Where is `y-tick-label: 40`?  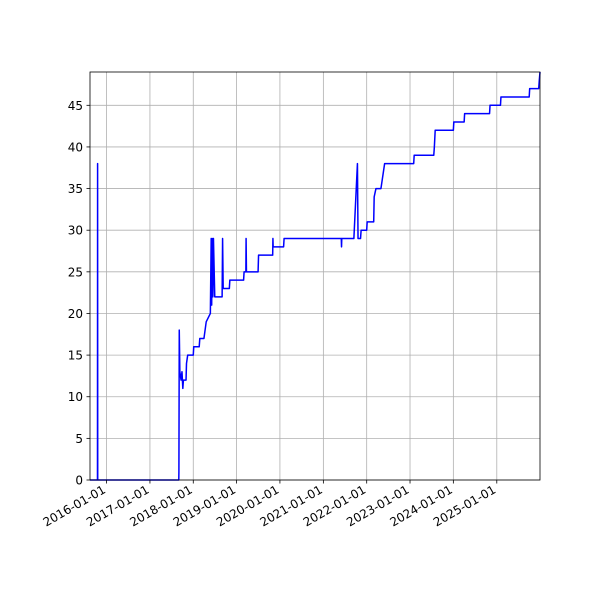
y-tick-label: 40 is located at coordinates (75, 147).